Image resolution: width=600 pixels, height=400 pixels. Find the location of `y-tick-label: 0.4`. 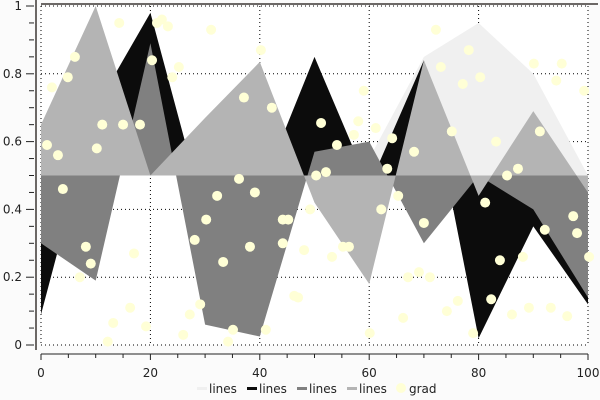

y-tick-label: 0.4 is located at coordinates (12, 209).